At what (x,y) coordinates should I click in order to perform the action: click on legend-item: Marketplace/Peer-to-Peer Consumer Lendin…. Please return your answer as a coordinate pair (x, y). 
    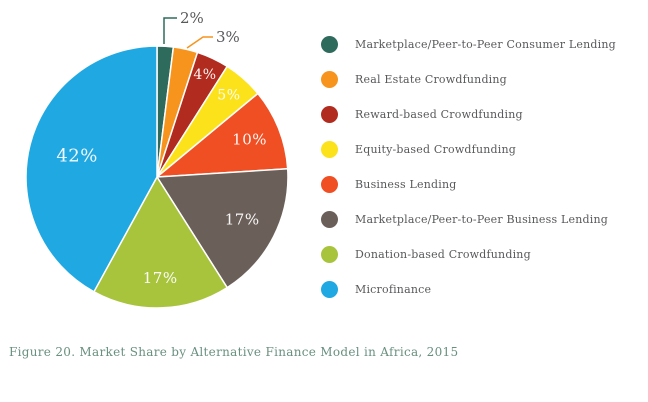
    Looking at the image, I should click on (481, 44).